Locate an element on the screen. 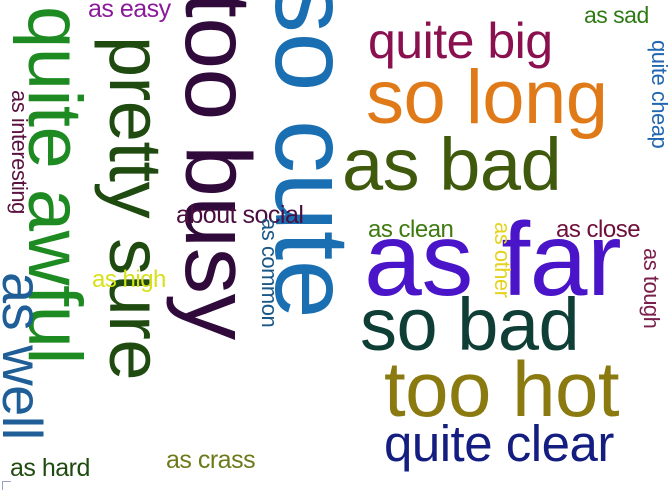 The width and height of the screenshot is (672, 492). word-as-clean: as clean is located at coordinates (411, 229).